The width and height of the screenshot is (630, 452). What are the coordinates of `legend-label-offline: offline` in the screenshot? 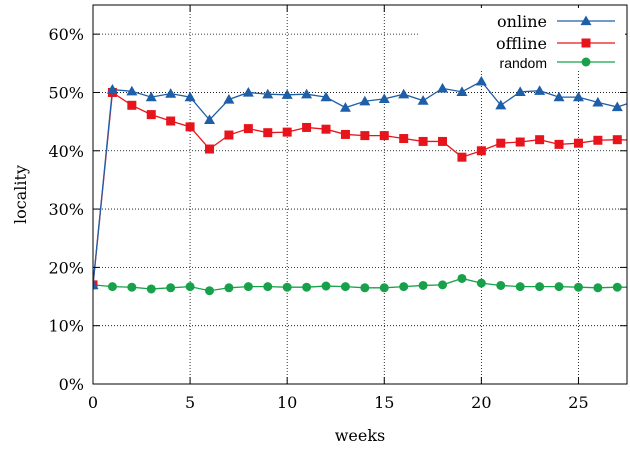 It's located at (521, 43).